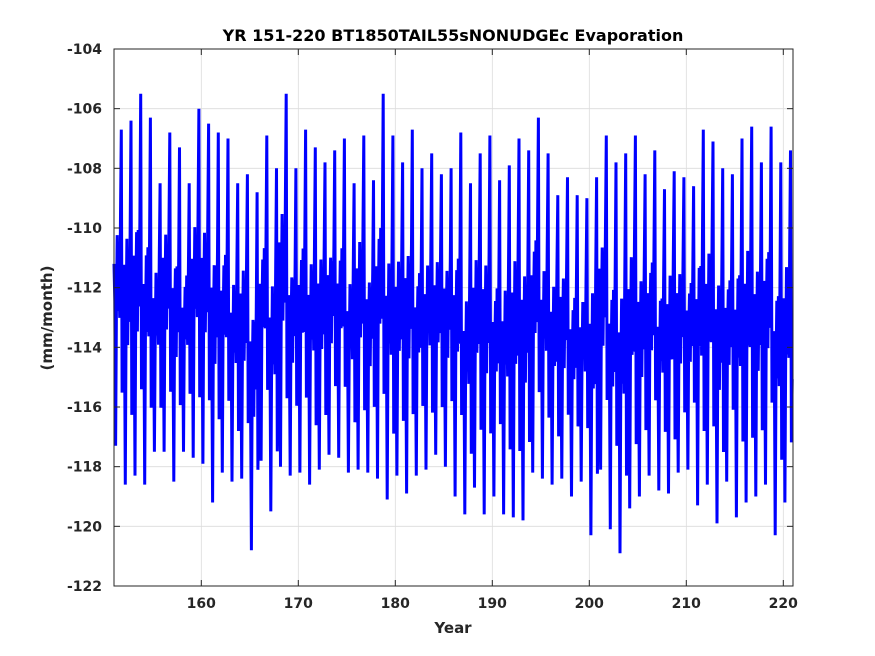 This screenshot has height=656, width=875. Describe the element at coordinates (298, 604) in the screenshot. I see `x-tick-label: 170` at that location.